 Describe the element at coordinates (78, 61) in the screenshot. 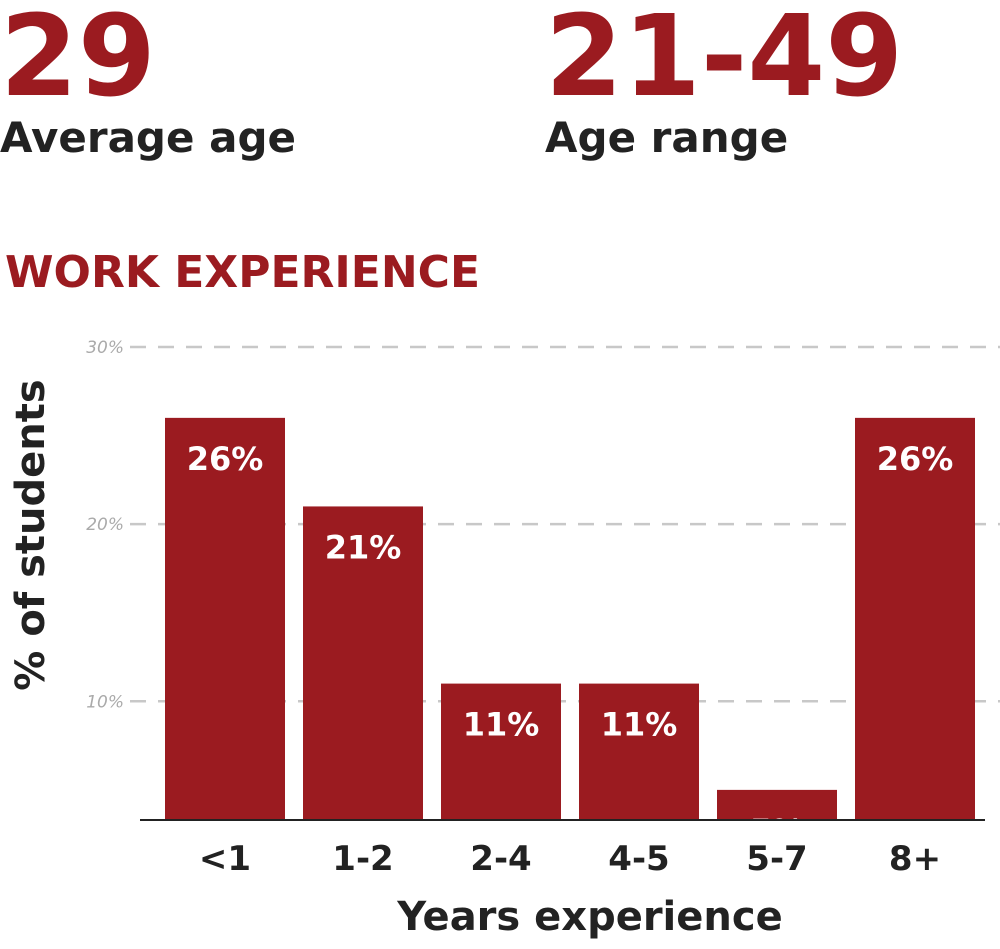

I see `stat-value: 29` at that location.